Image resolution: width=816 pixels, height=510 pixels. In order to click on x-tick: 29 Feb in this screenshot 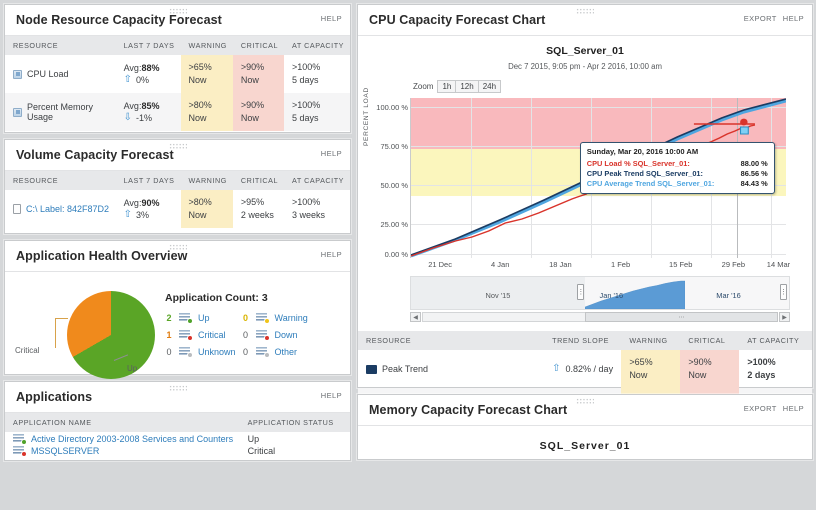, I will do `click(733, 264)`.